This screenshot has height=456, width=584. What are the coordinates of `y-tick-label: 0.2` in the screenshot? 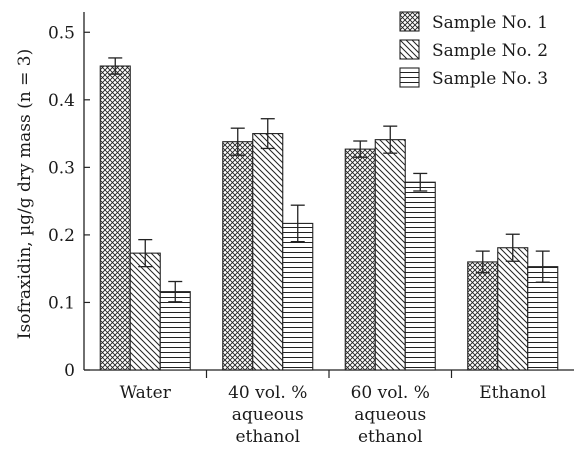 It's located at (61, 236).